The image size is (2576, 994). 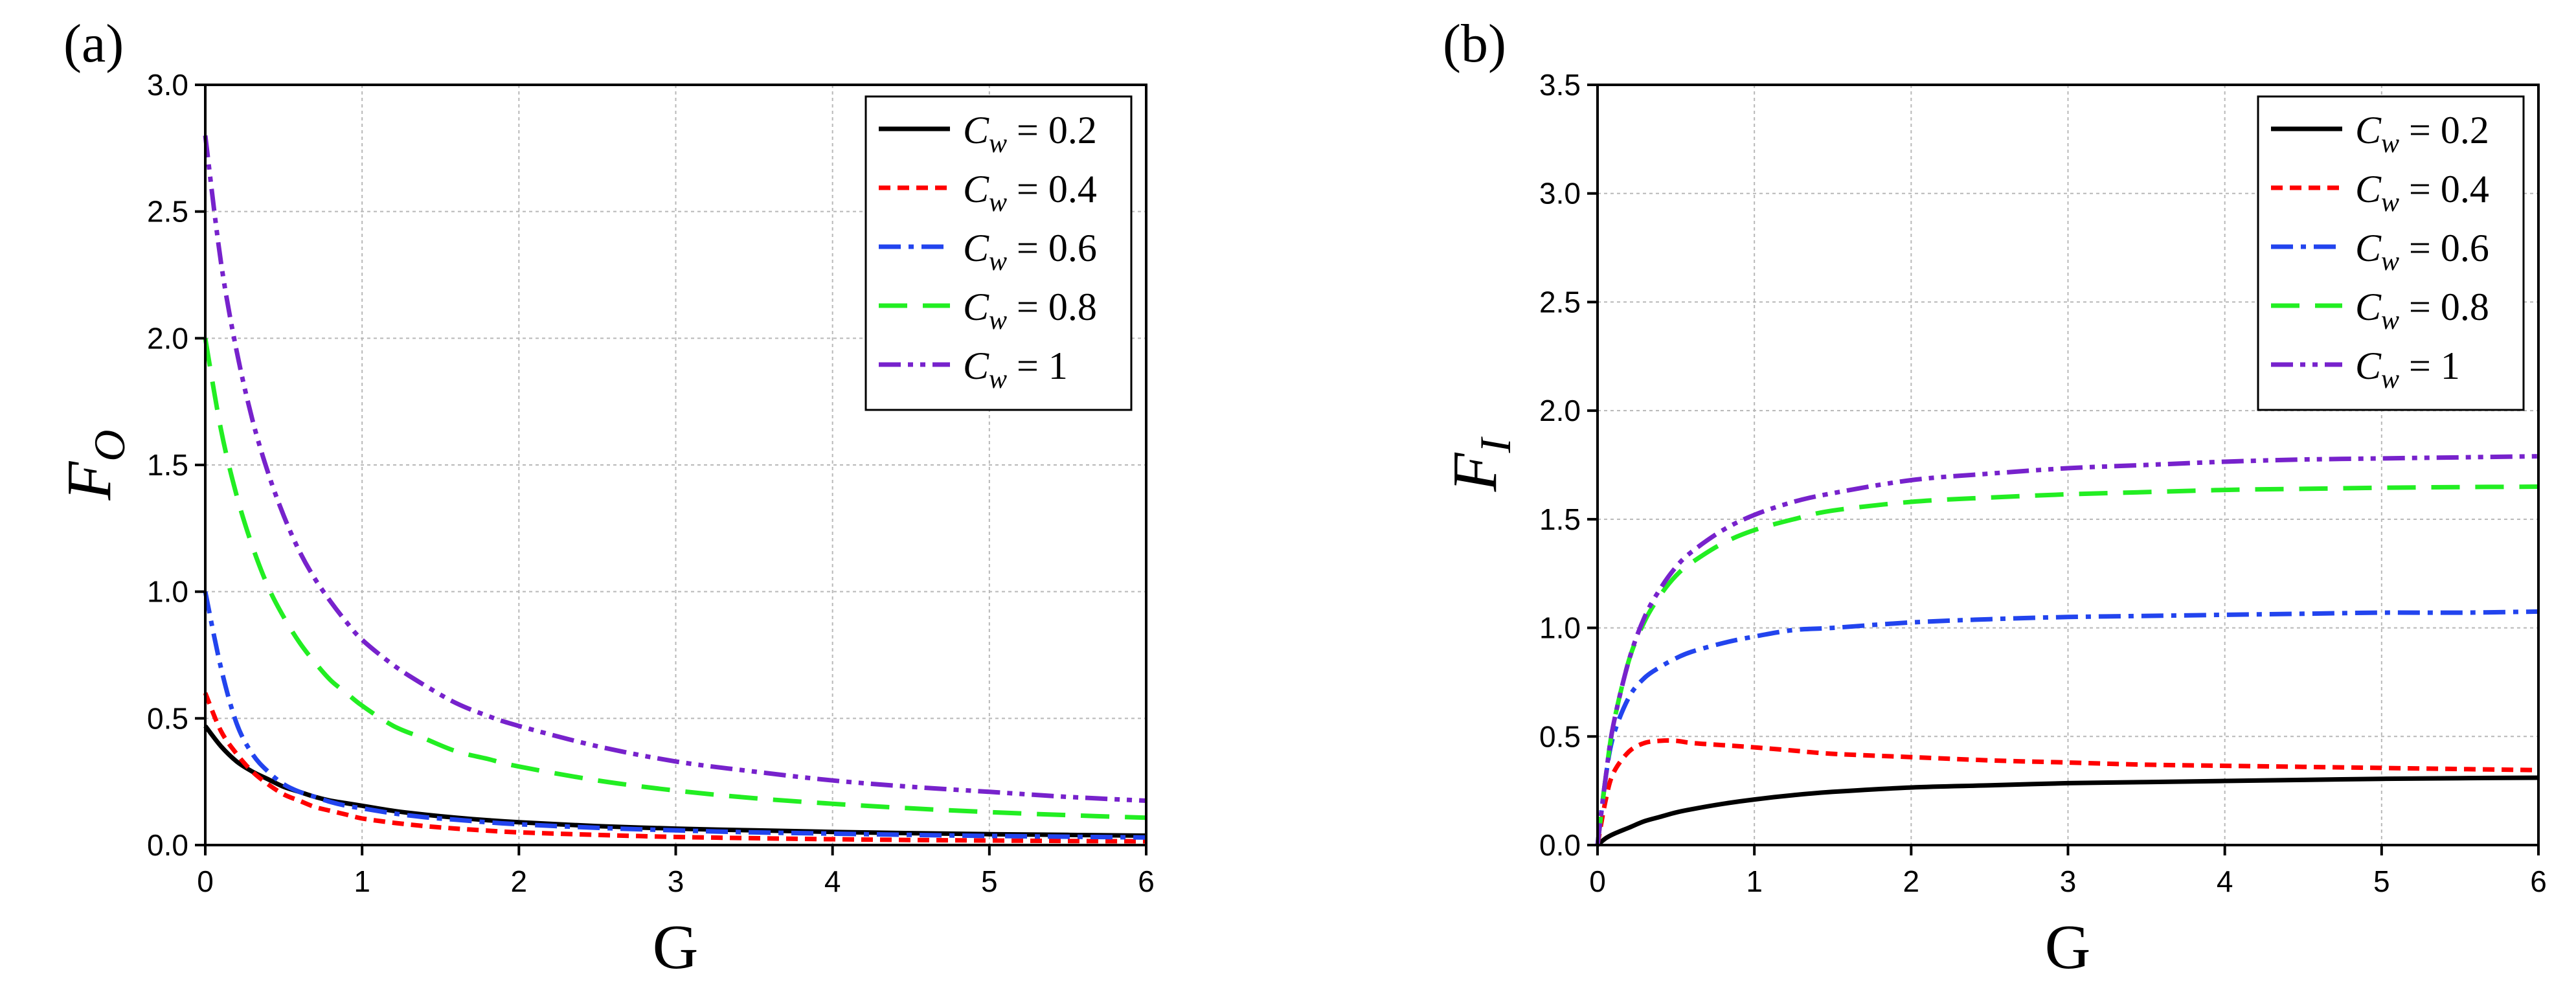 I want to click on y-axis-label-subscript: O, so click(x=110, y=446).